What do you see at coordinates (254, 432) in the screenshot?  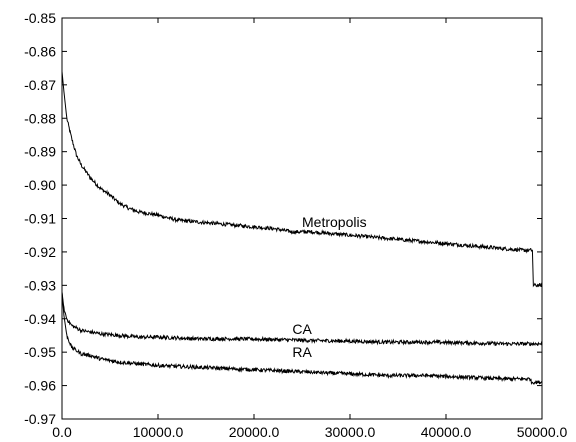 I see `x-tick-label: 20000.0` at bounding box center [254, 432].